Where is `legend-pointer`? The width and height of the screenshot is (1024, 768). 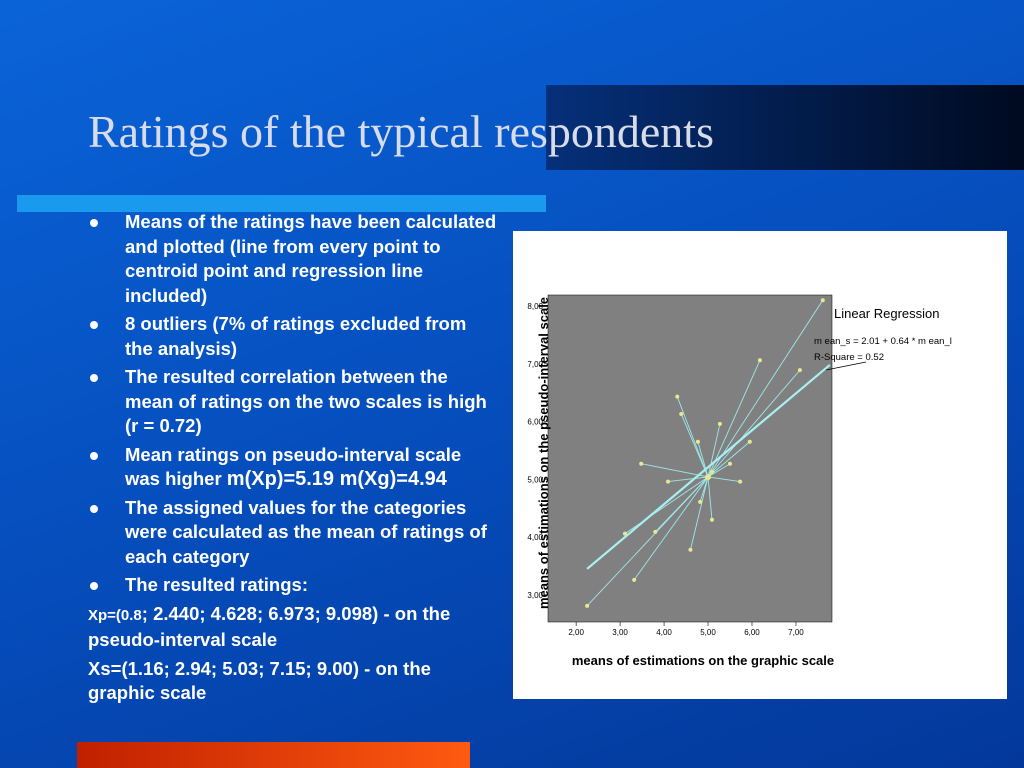
legend-pointer is located at coordinates (846, 366).